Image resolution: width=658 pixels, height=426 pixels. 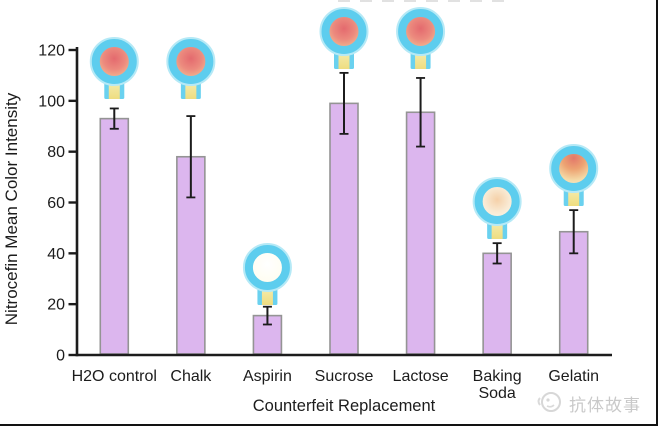 I want to click on category-label: Baking Soda, so click(x=497, y=385).